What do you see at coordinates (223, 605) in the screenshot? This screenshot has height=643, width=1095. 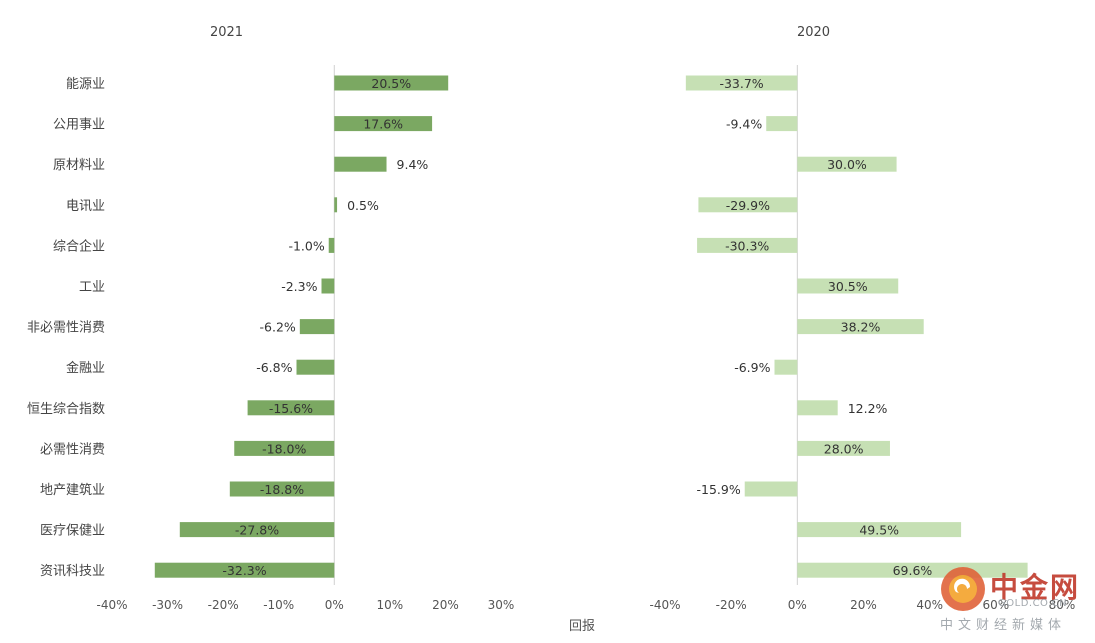 I see `tick-label-2021: -20%` at bounding box center [223, 605].